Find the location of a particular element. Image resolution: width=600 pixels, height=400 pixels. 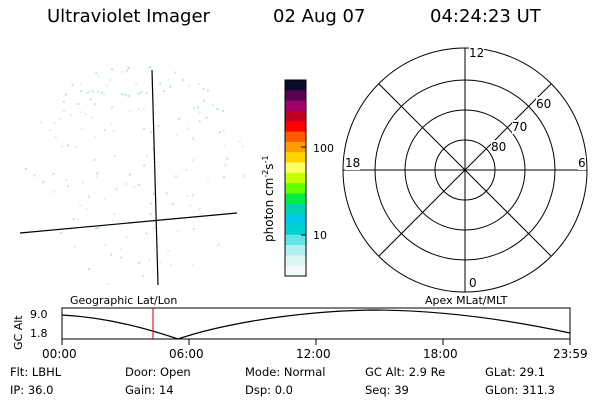

polar-label-6: 6 is located at coordinates (582, 163).